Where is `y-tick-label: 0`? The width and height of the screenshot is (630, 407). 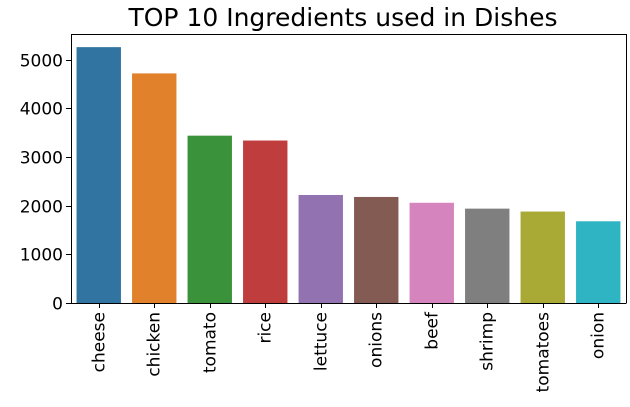 y-tick-label: 0 is located at coordinates (57, 305).